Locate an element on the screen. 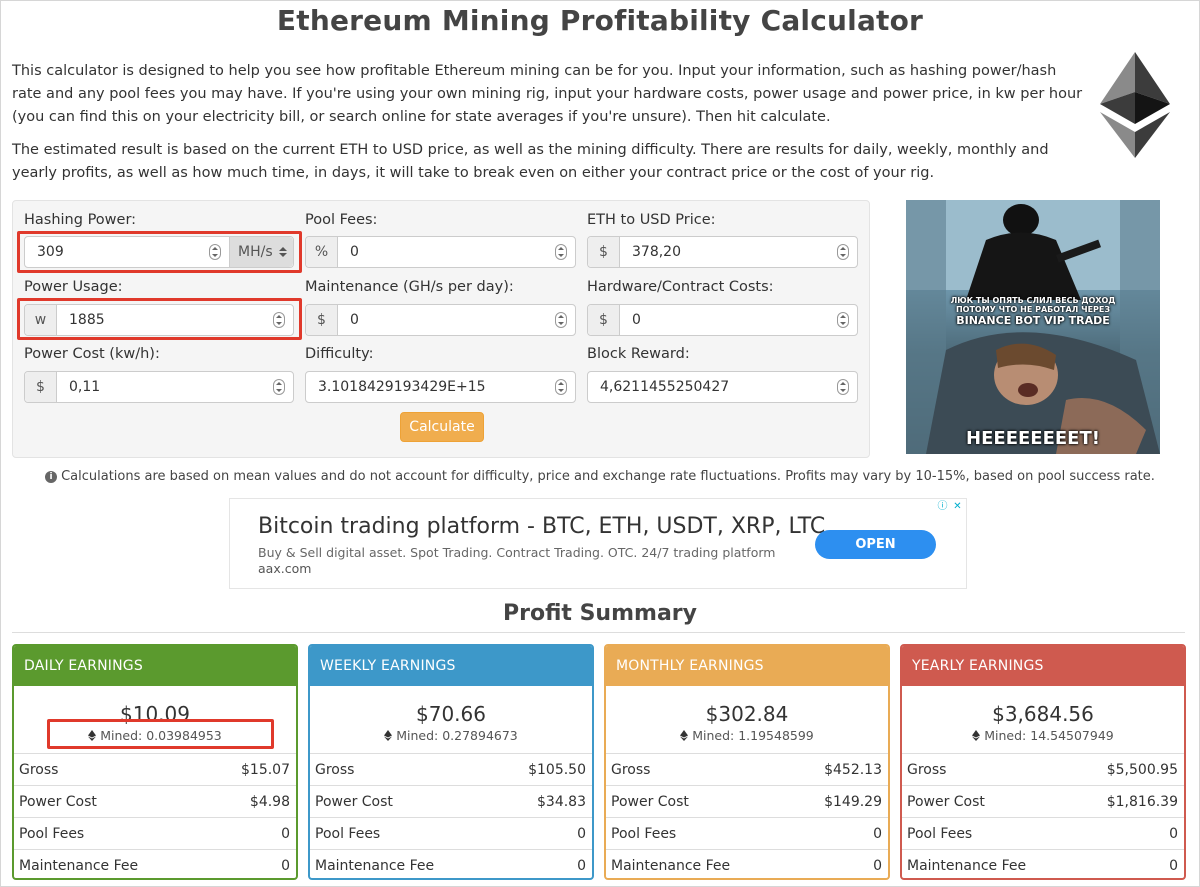 Image resolution: width=1200 pixels, height=887 pixels. row-value: $452.13 is located at coordinates (853, 769).